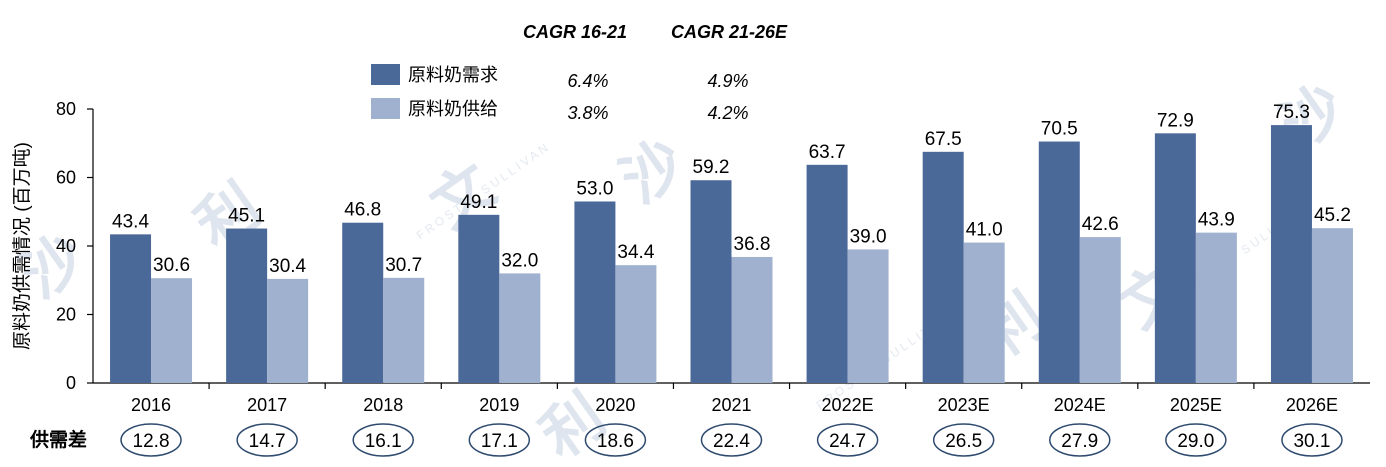 The image size is (1386, 467). I want to click on x-tick-label: 2022E, so click(848, 405).